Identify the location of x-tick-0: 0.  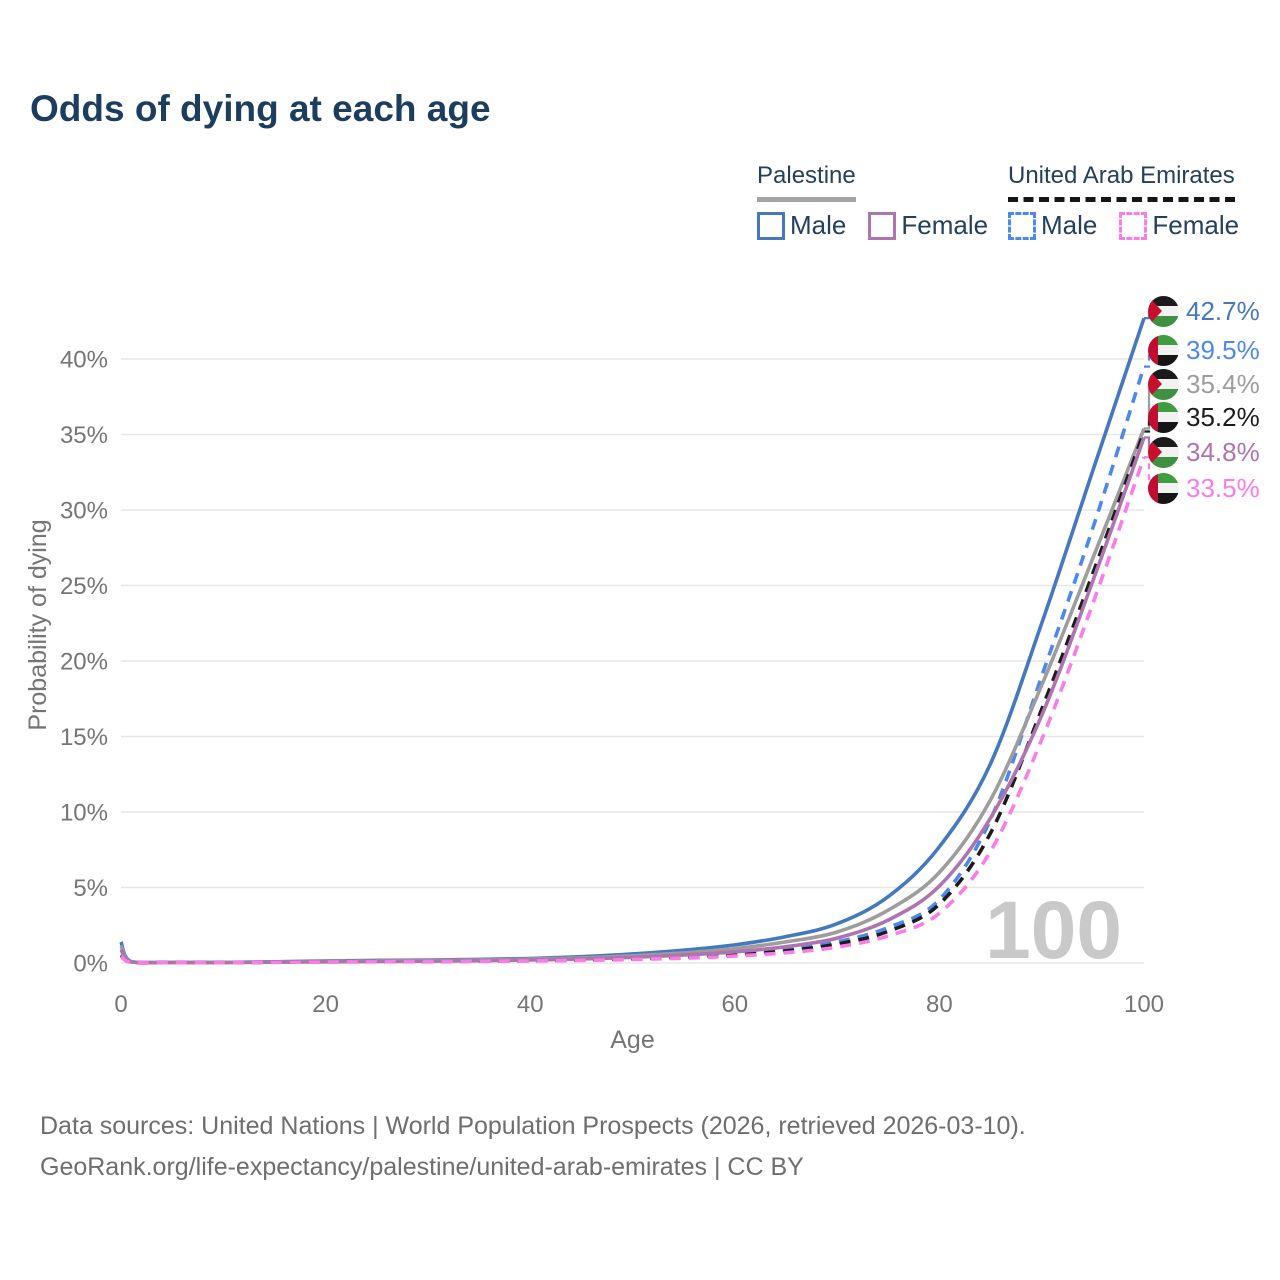
(120, 1004).